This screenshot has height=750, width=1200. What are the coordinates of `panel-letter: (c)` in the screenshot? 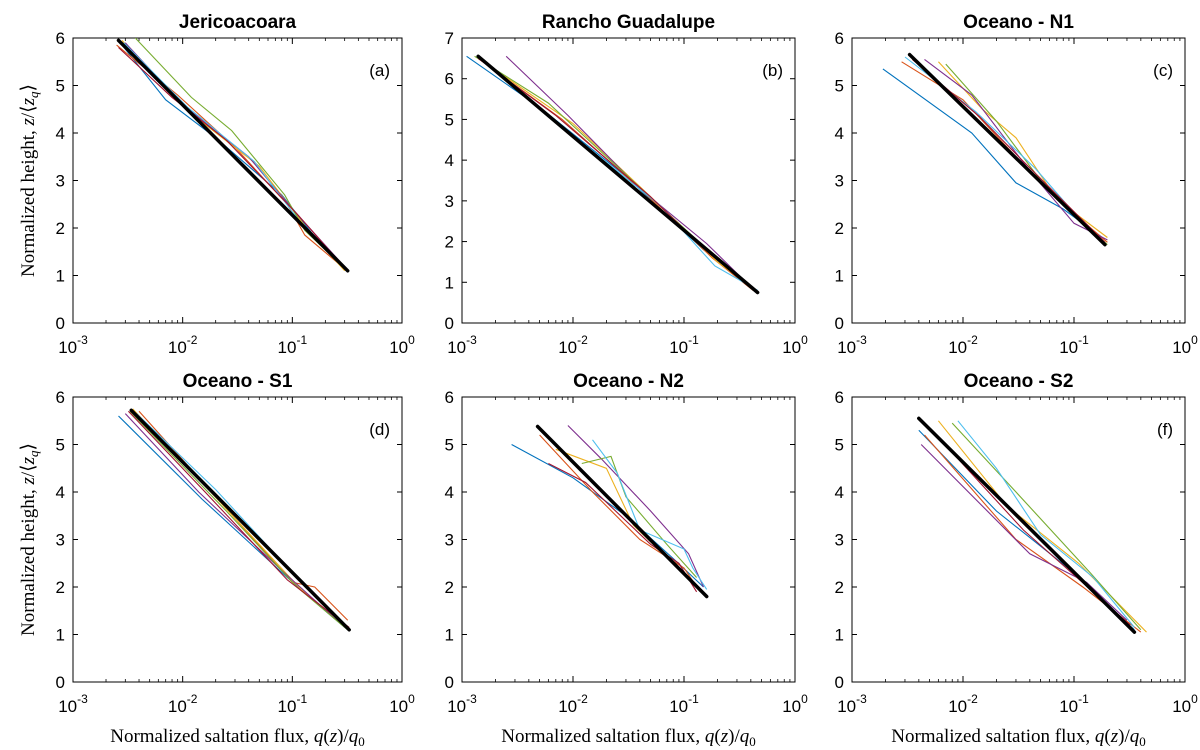 It's located at (1163, 70).